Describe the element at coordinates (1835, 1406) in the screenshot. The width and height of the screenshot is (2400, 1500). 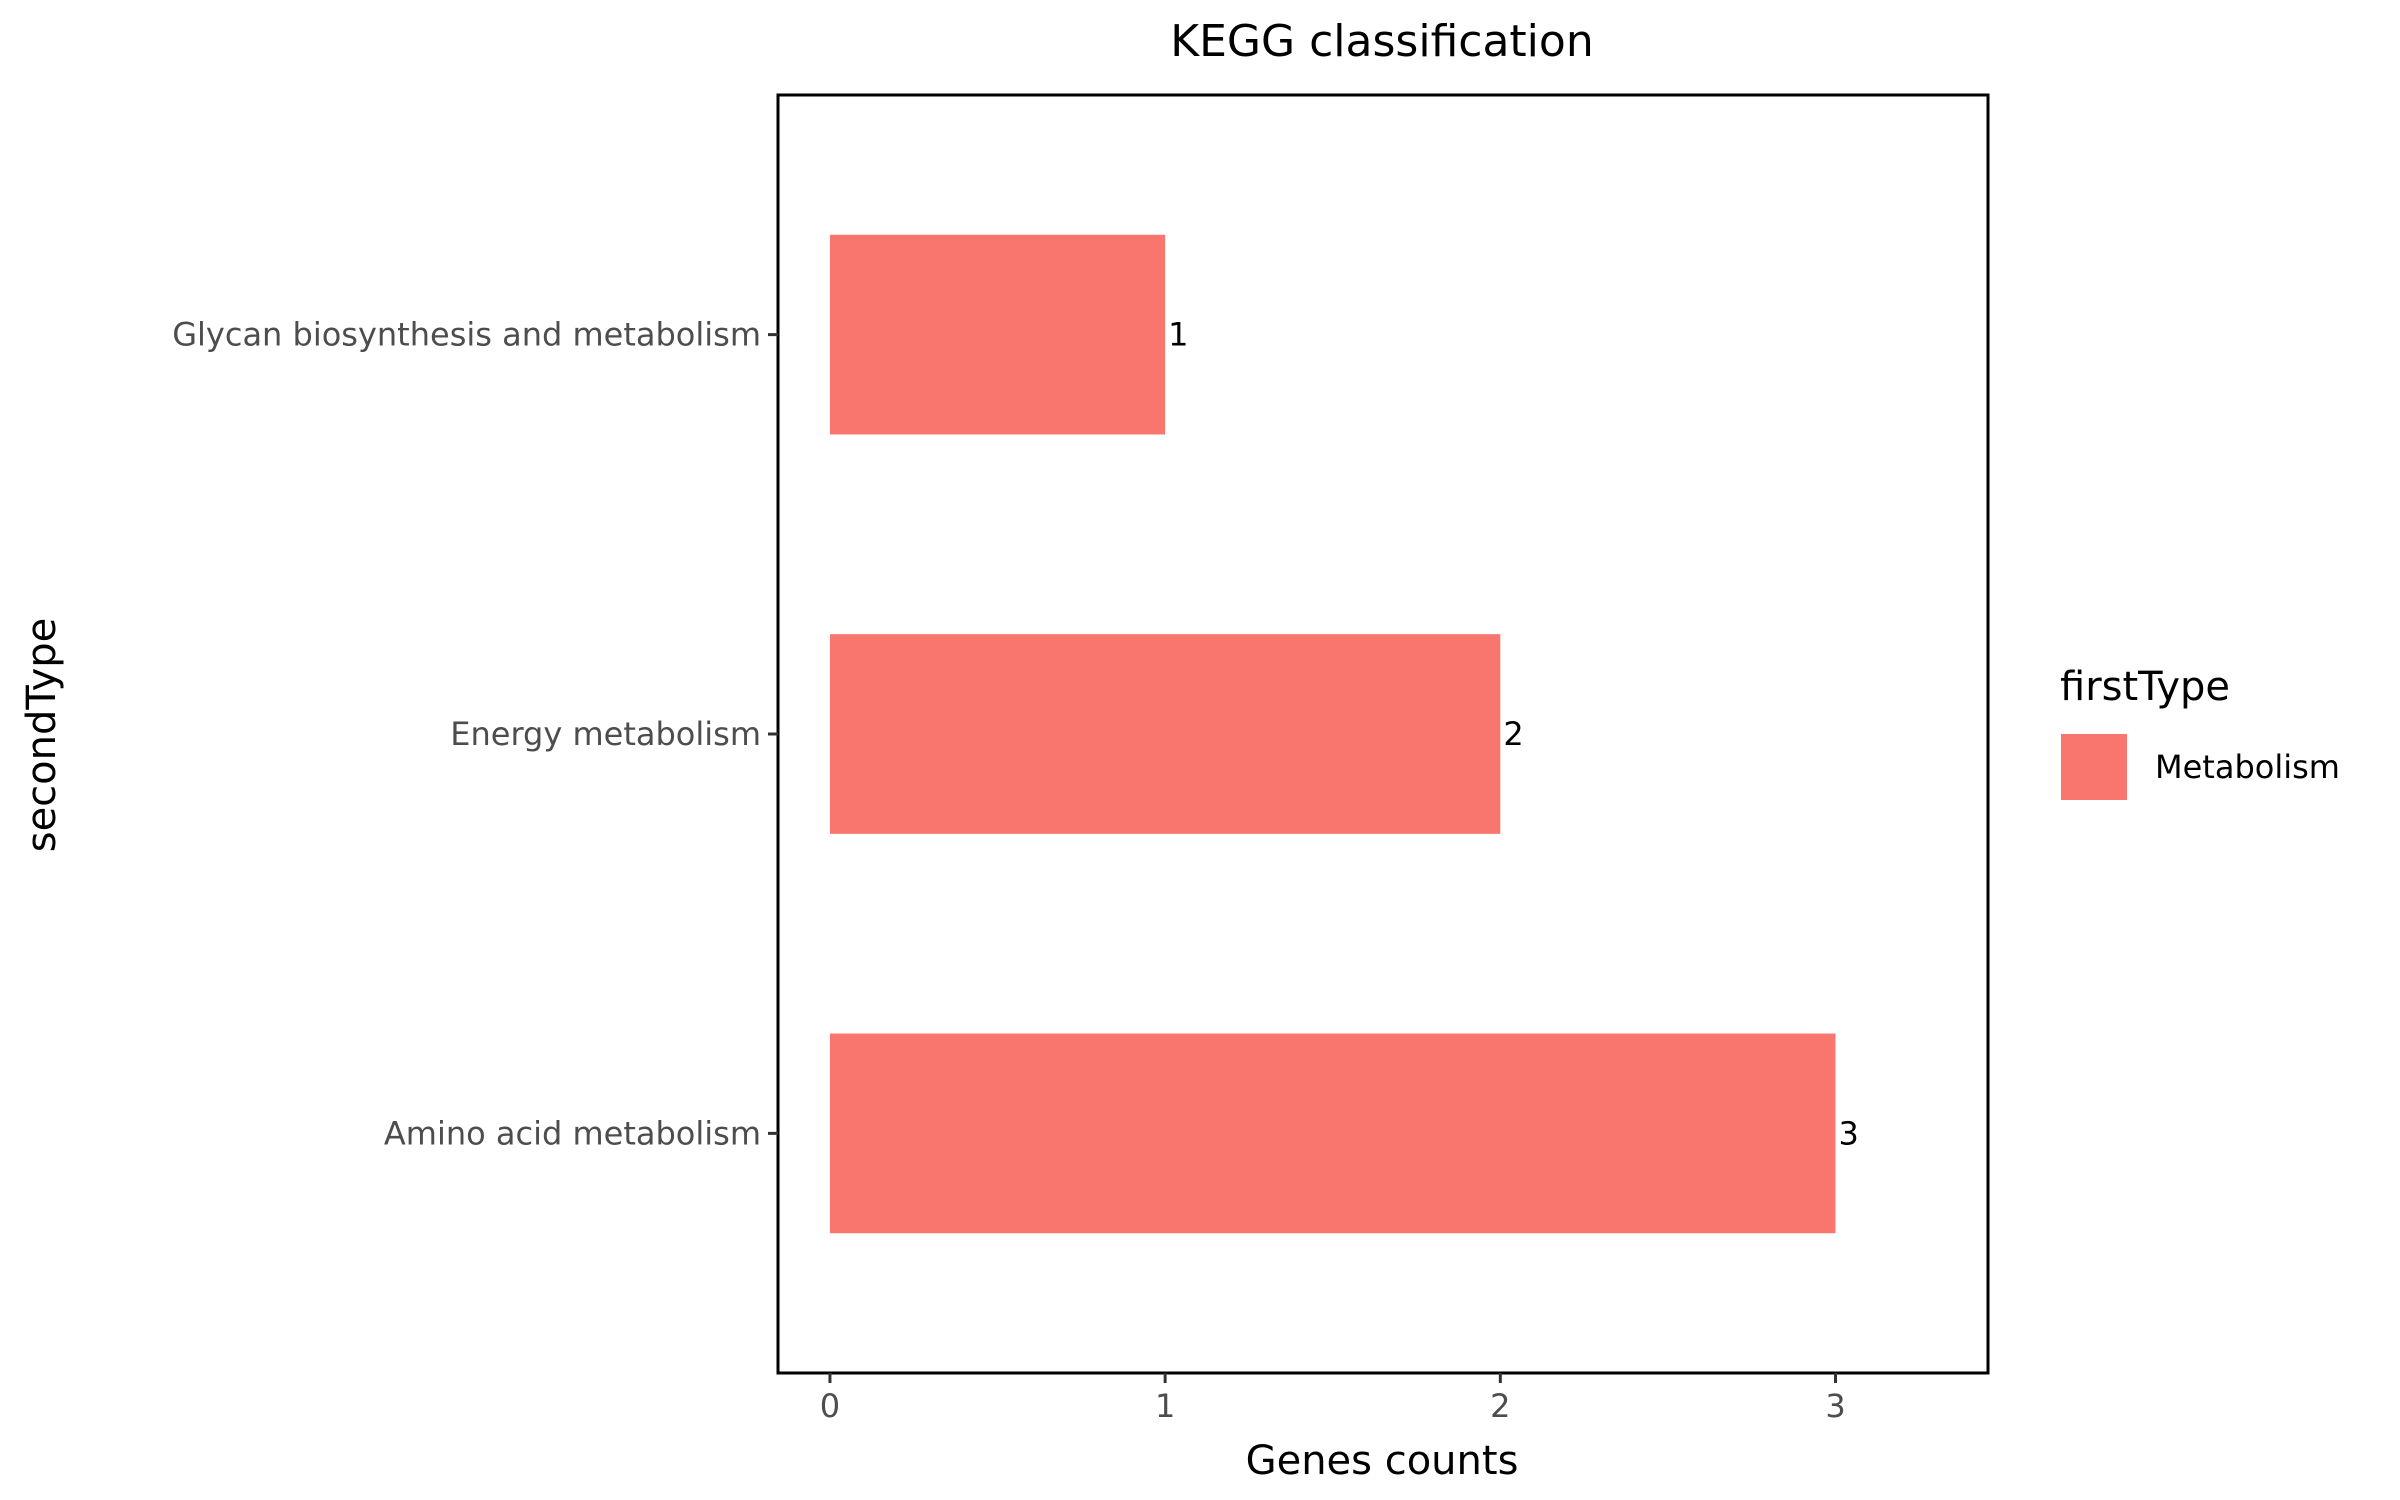
I see `x-tick-label: 3` at that location.